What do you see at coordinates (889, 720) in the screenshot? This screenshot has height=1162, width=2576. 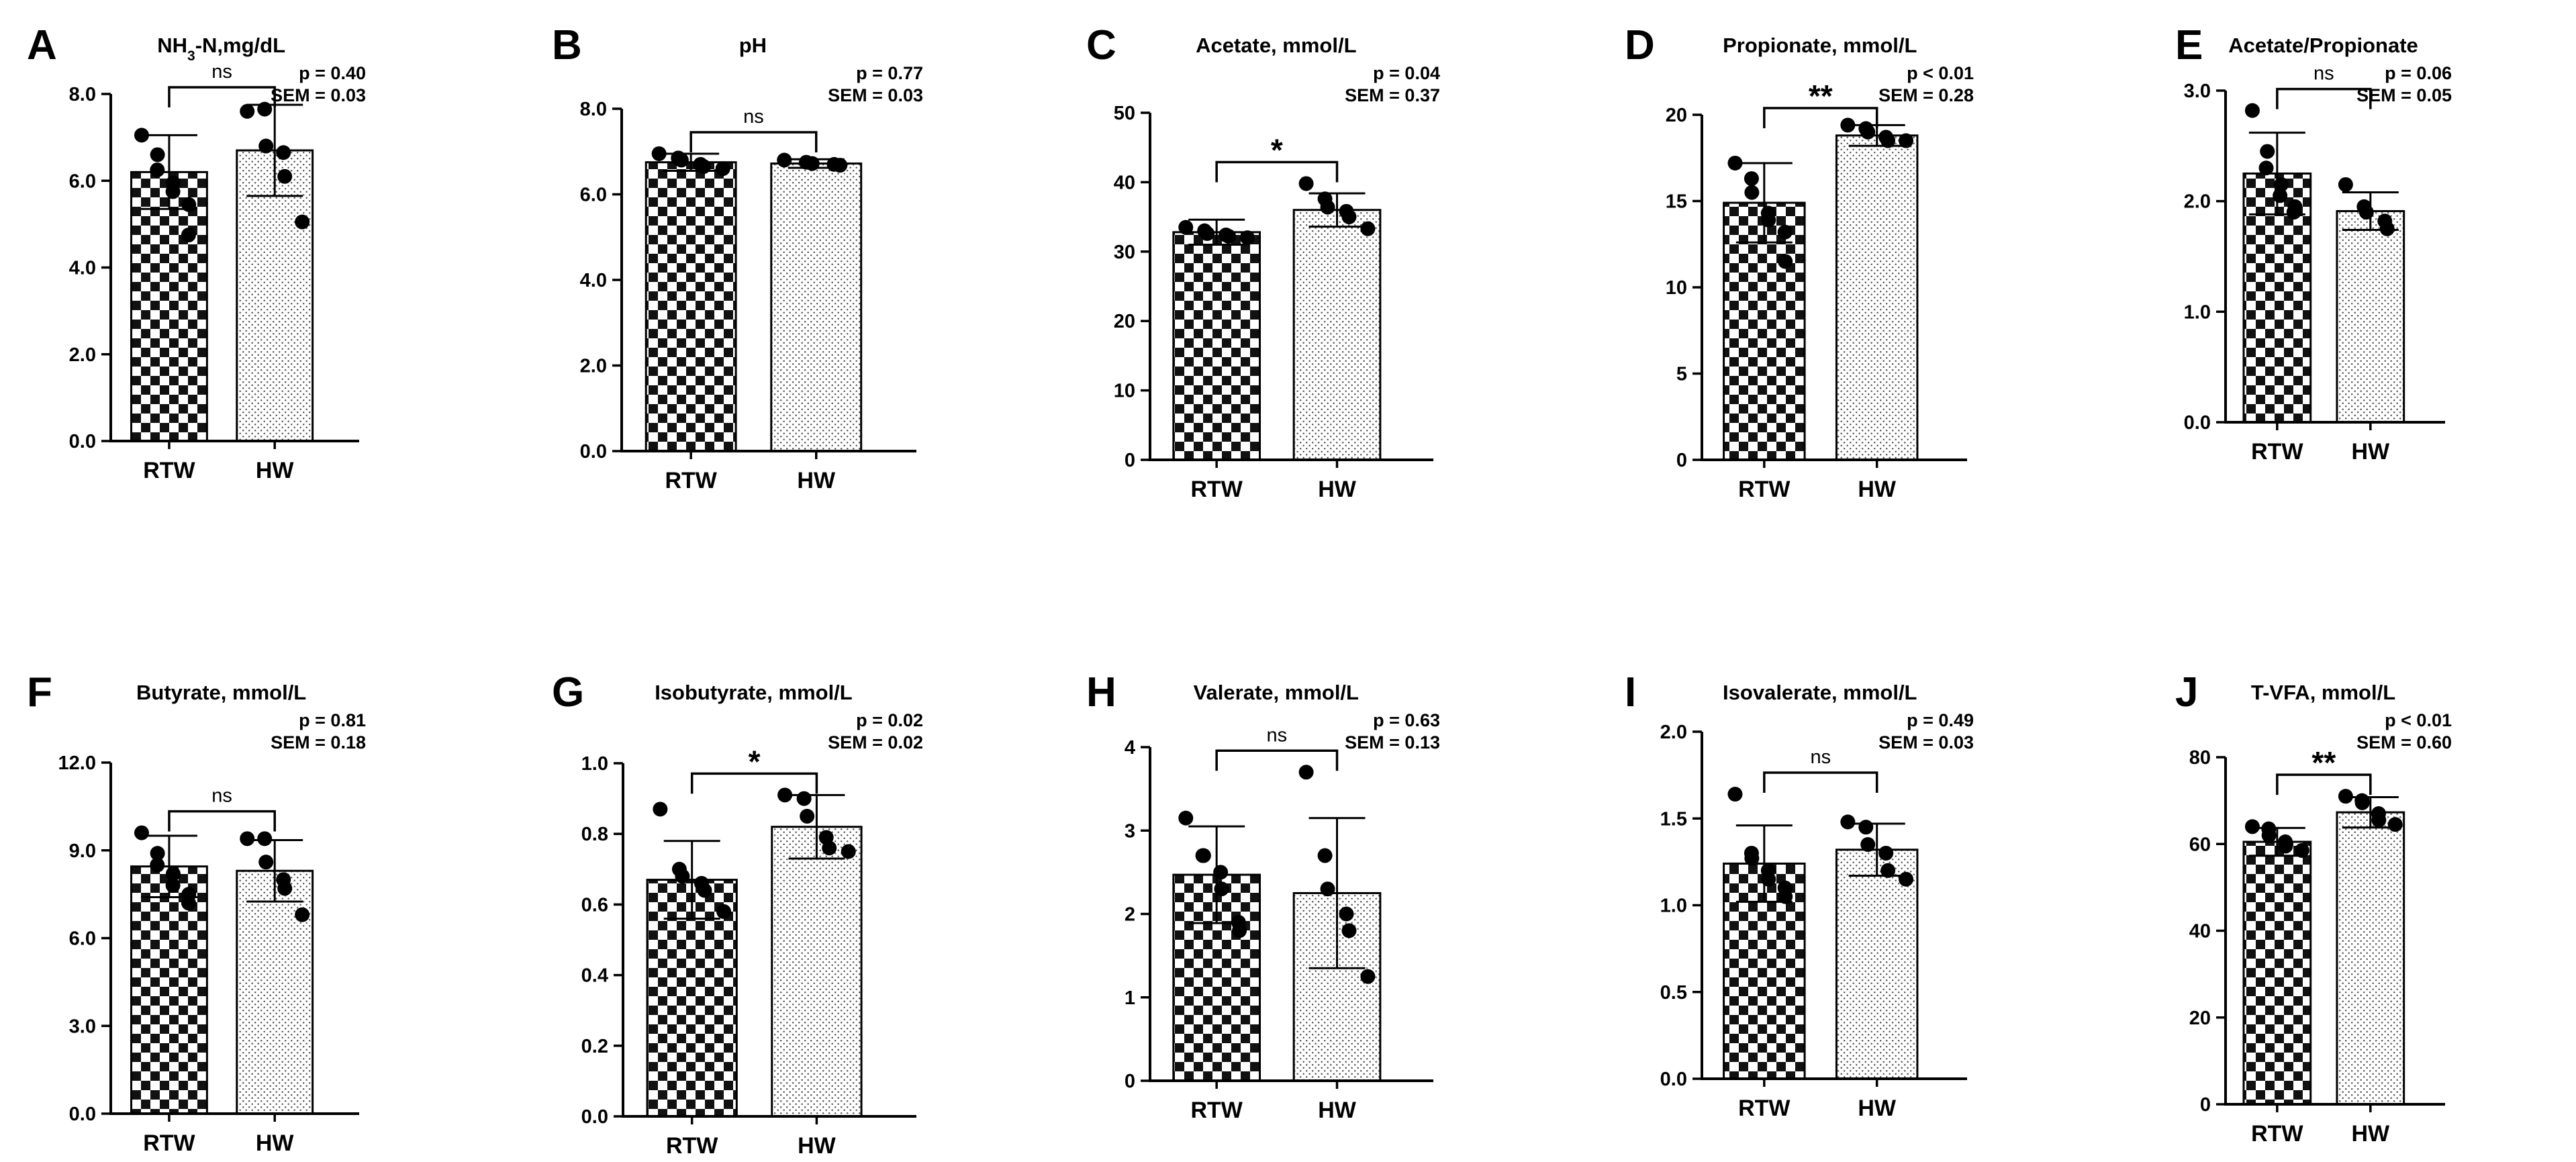 I see `p-value-text: p = 0.02` at bounding box center [889, 720].